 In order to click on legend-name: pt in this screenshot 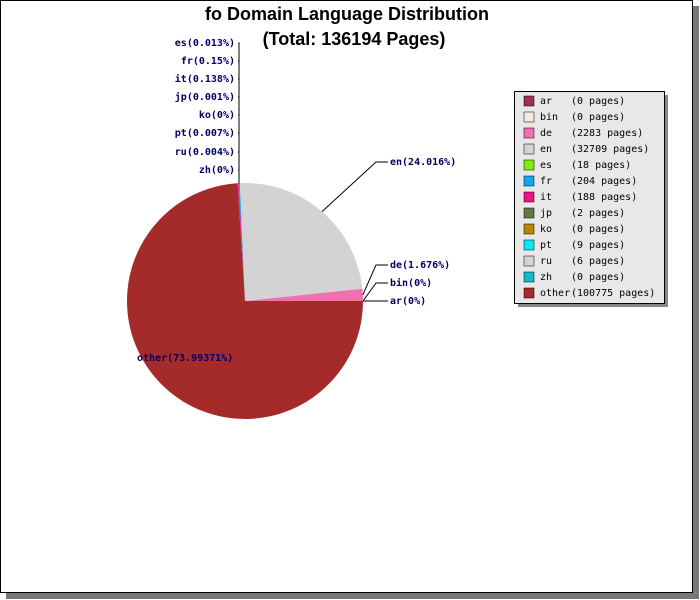, I will do `click(546, 245)`.